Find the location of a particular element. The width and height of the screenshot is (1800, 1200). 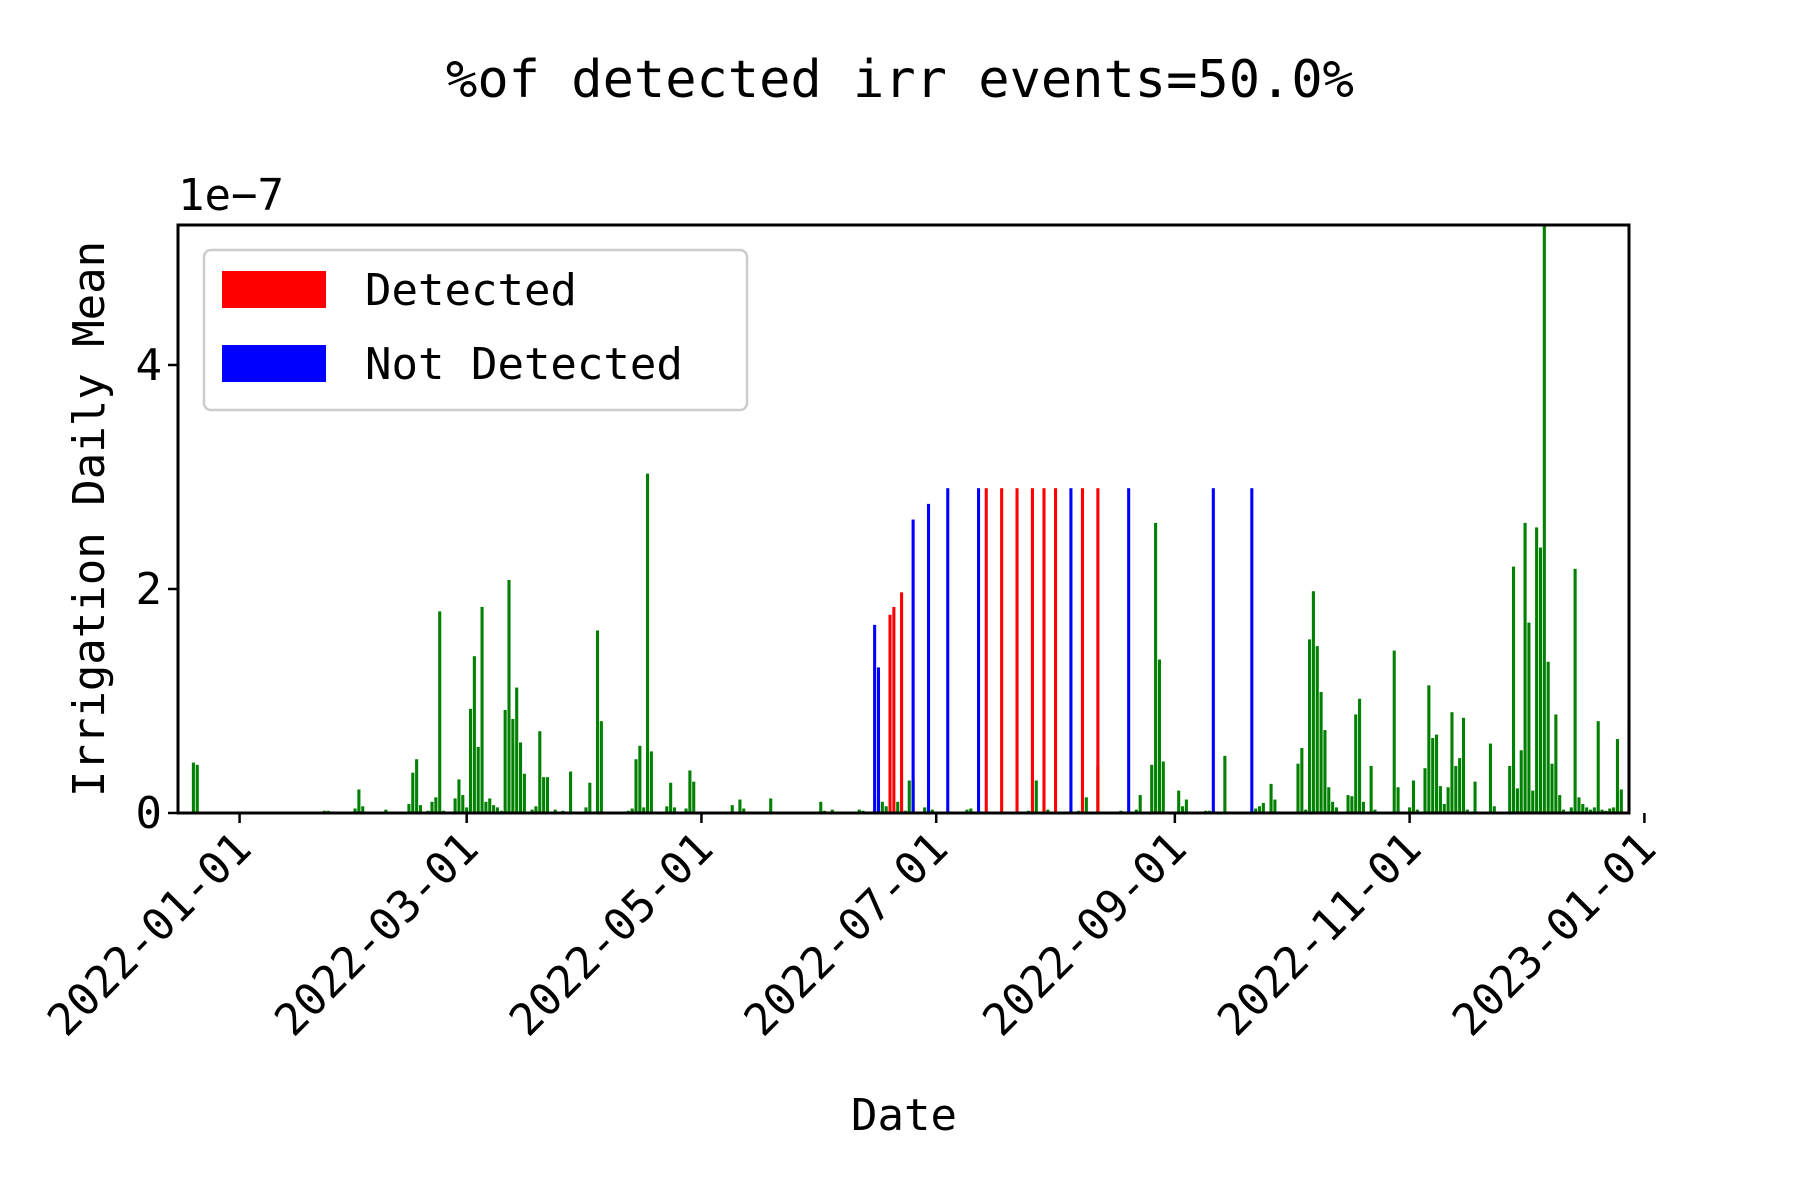

legend: Detected Not Detected is located at coordinates (475, 330).